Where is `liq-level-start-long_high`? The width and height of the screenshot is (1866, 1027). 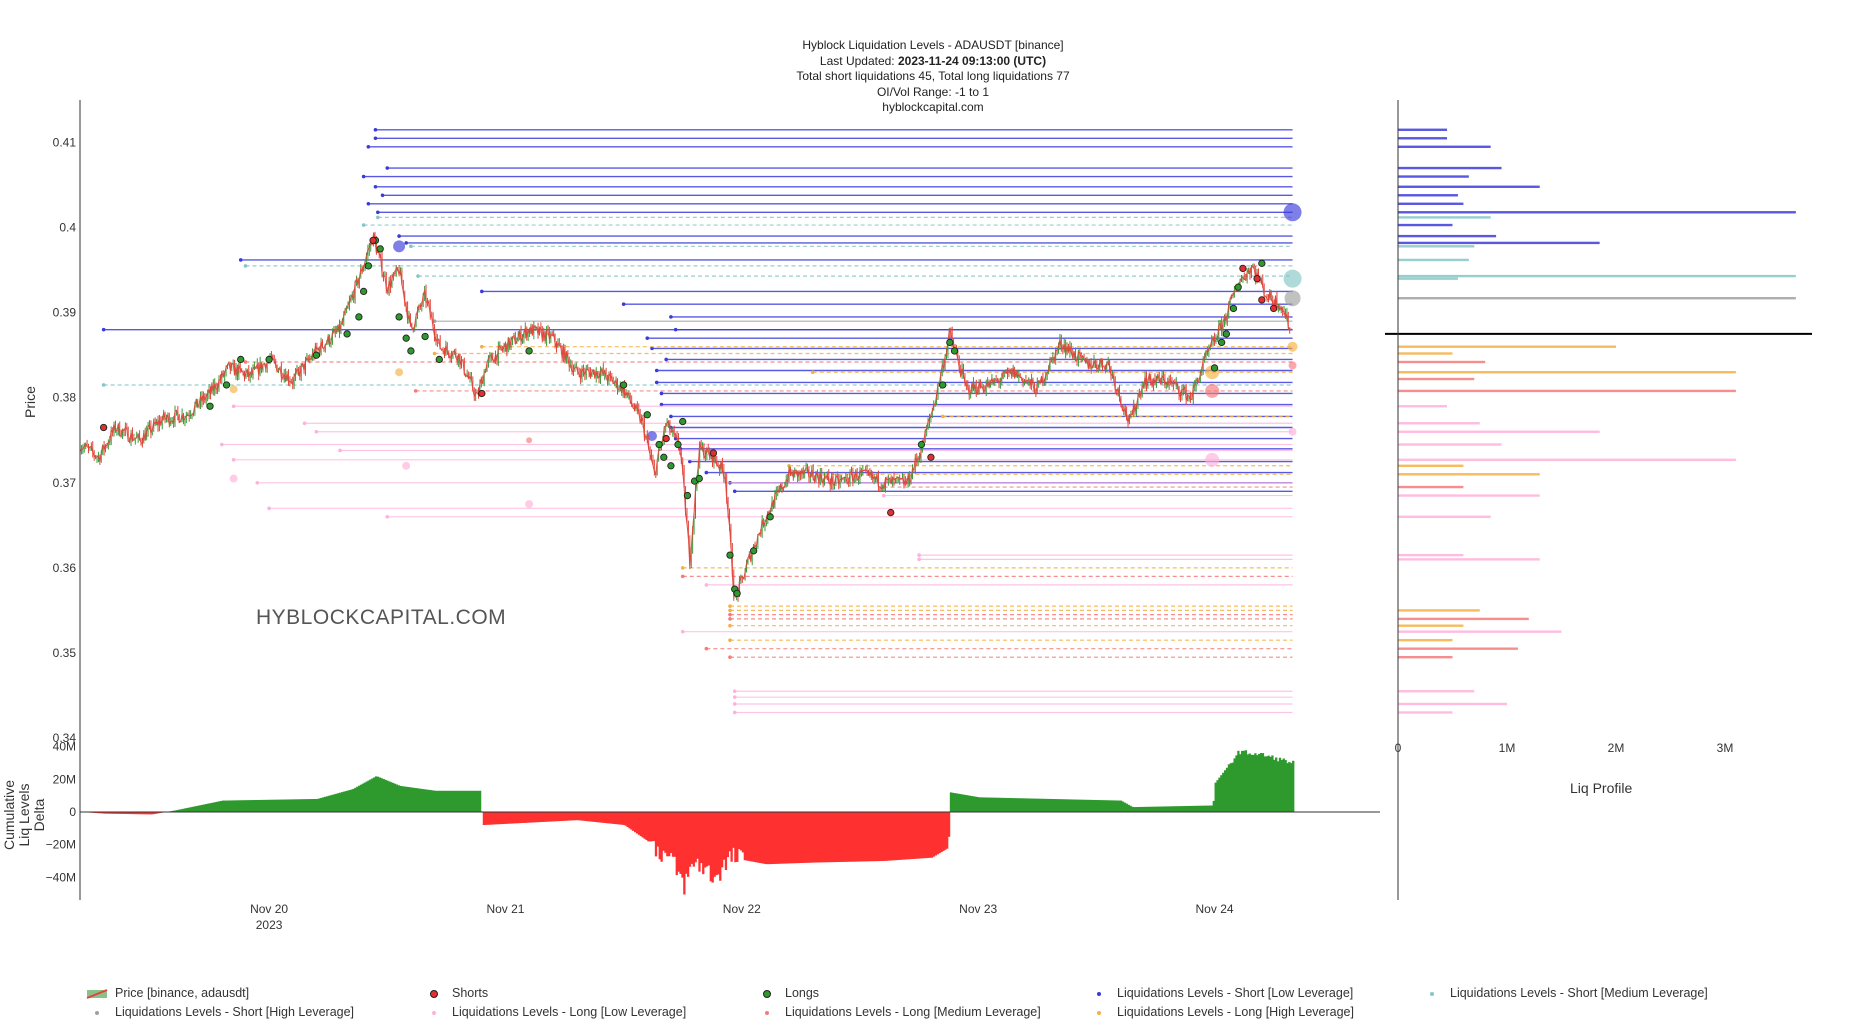 liq-level-start-long_high is located at coordinates (942, 416).